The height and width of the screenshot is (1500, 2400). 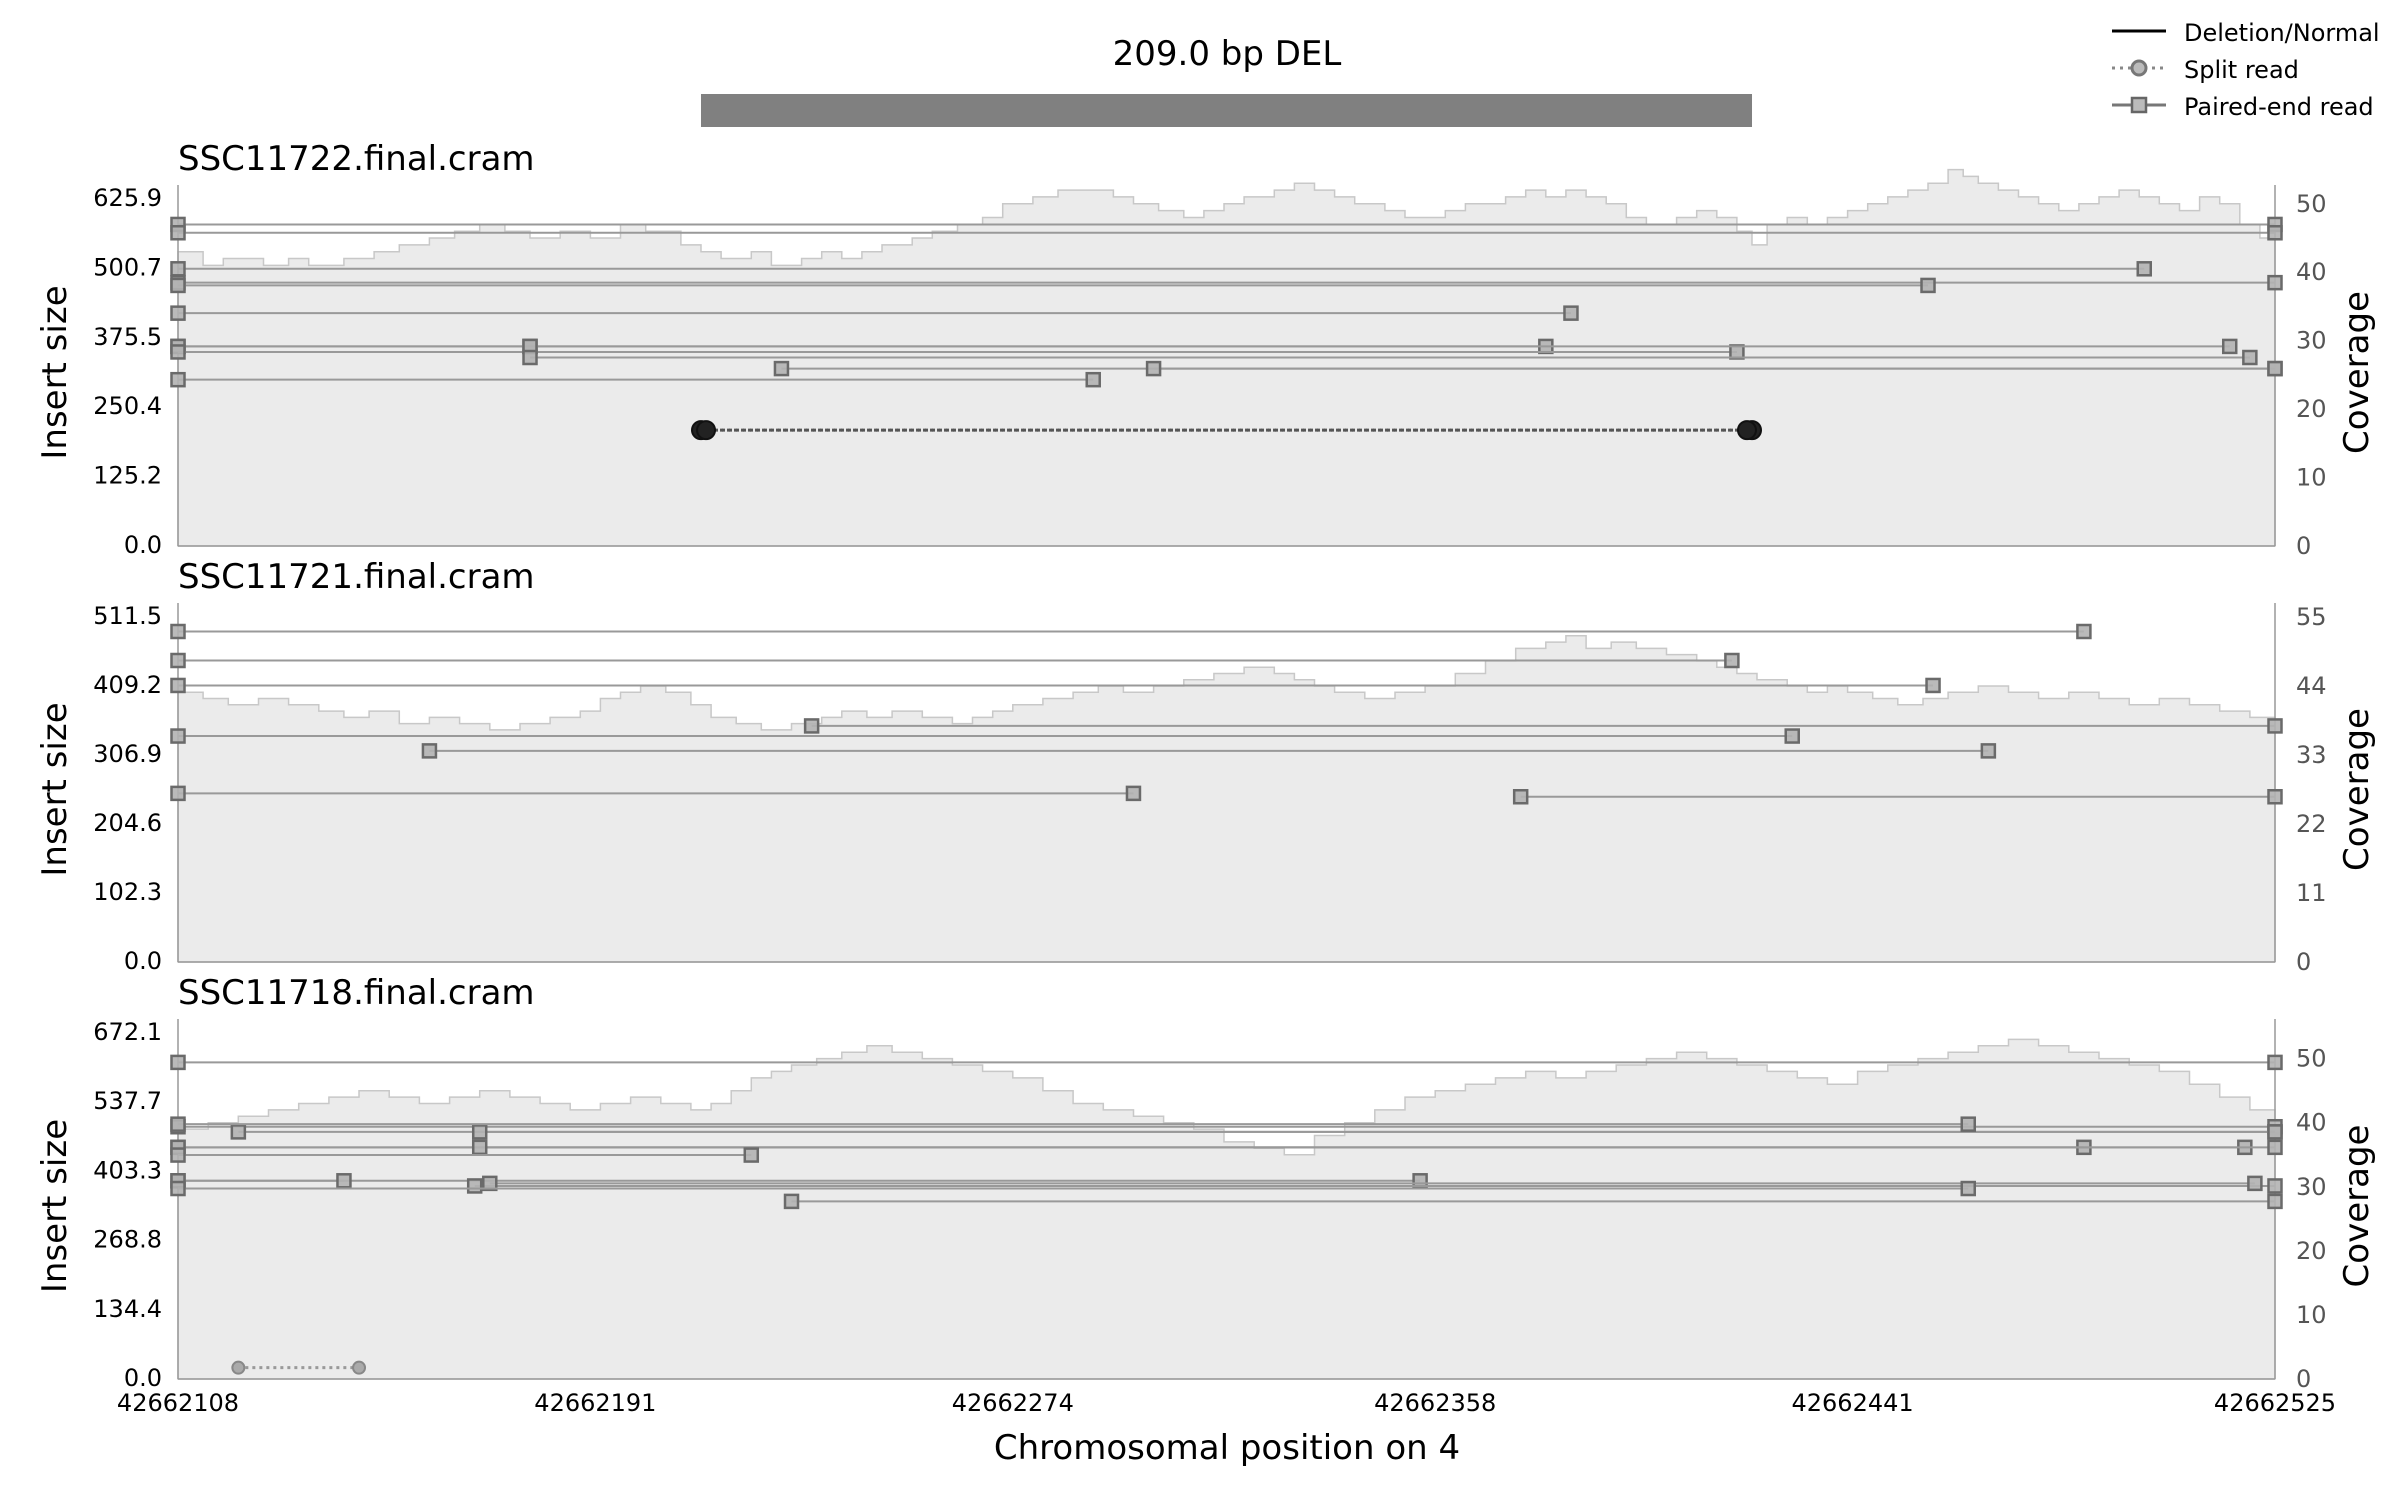 What do you see at coordinates (127, 337) in the screenshot?
I see `y-tick-label: 375.5` at bounding box center [127, 337].